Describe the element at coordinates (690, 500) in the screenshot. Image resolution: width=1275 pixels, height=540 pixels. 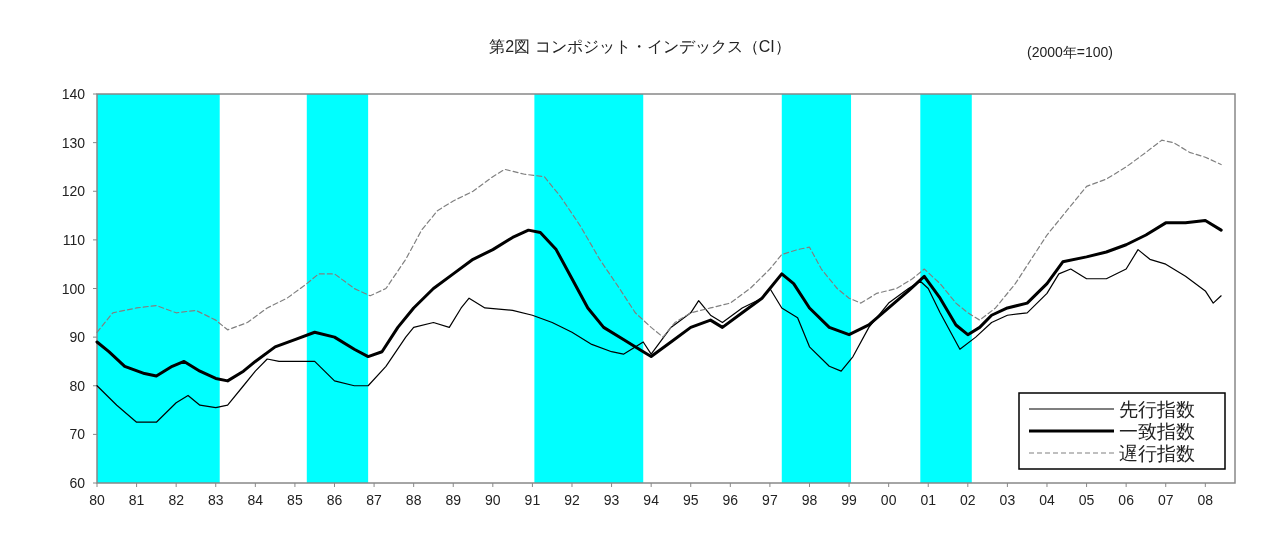
I see `x-tick-label: 95` at that location.